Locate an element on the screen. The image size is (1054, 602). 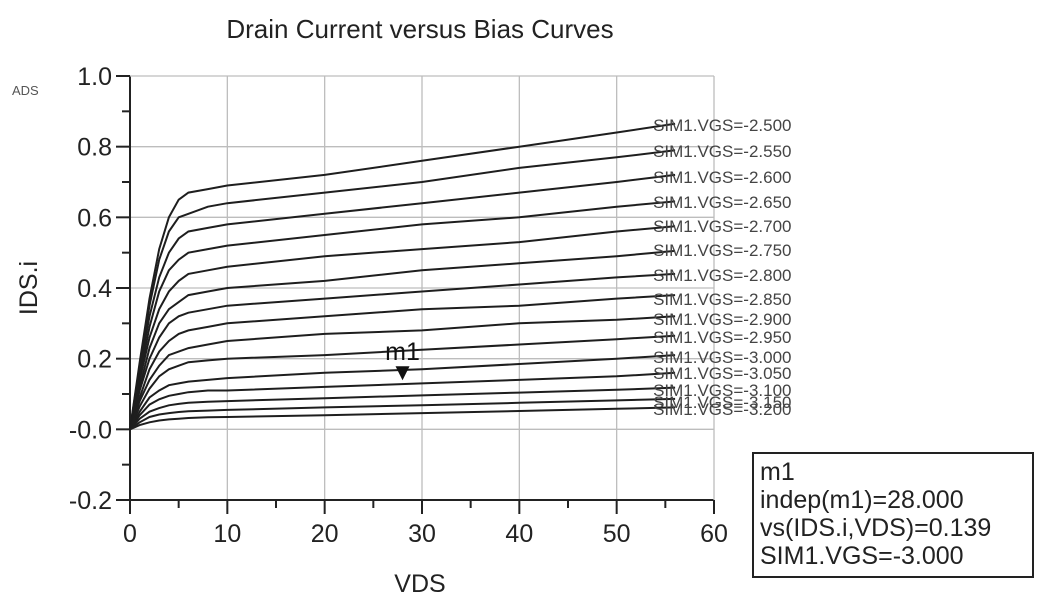
y-tick-label: 0.2 is located at coordinates (94, 360).